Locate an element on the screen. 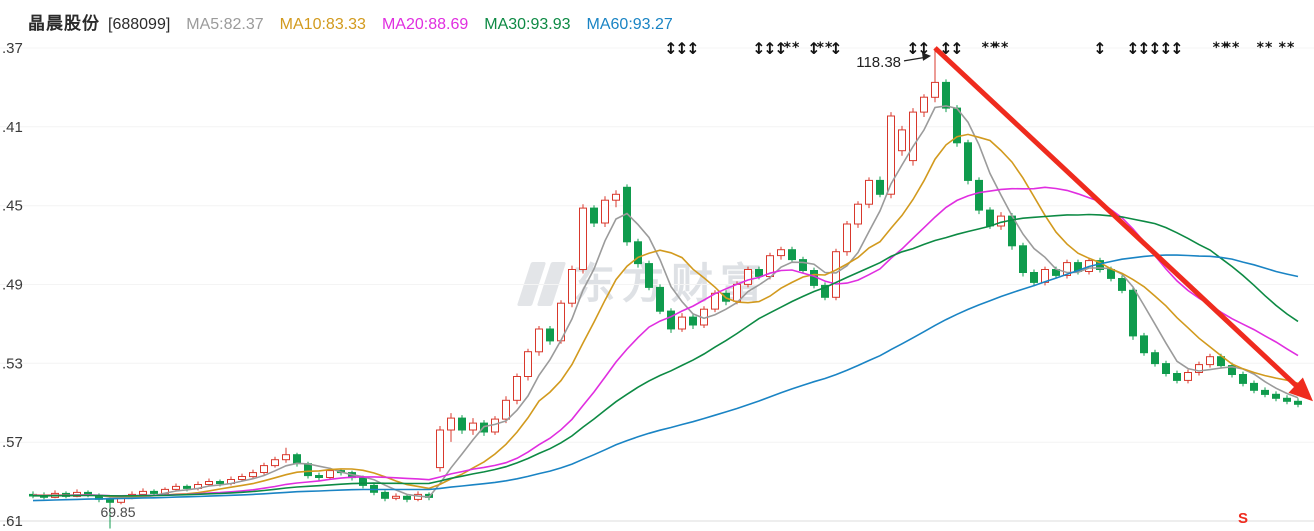 The width and height of the screenshot is (1314, 531). ma-label-3: MA30:93.93 is located at coordinates (527, 24).